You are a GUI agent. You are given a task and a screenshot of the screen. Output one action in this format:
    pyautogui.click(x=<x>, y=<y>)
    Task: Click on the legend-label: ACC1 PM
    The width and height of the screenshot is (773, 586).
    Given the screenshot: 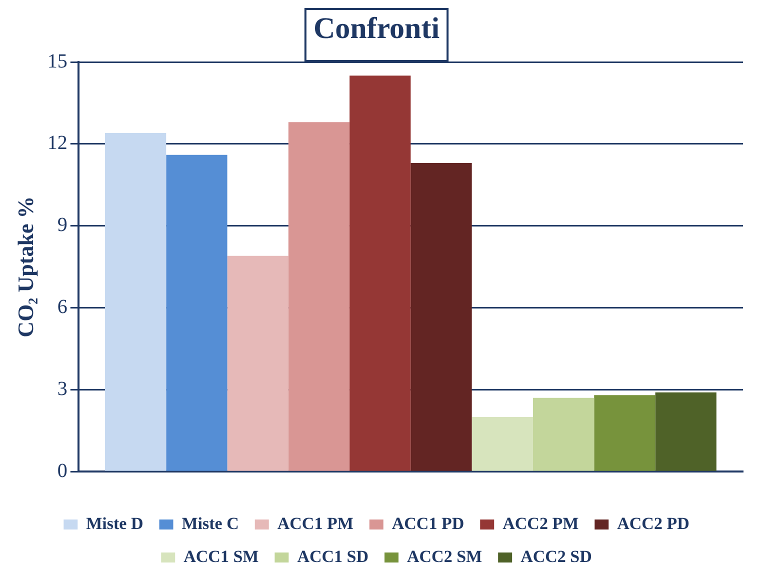 What is the action you would take?
    pyautogui.click(x=315, y=523)
    